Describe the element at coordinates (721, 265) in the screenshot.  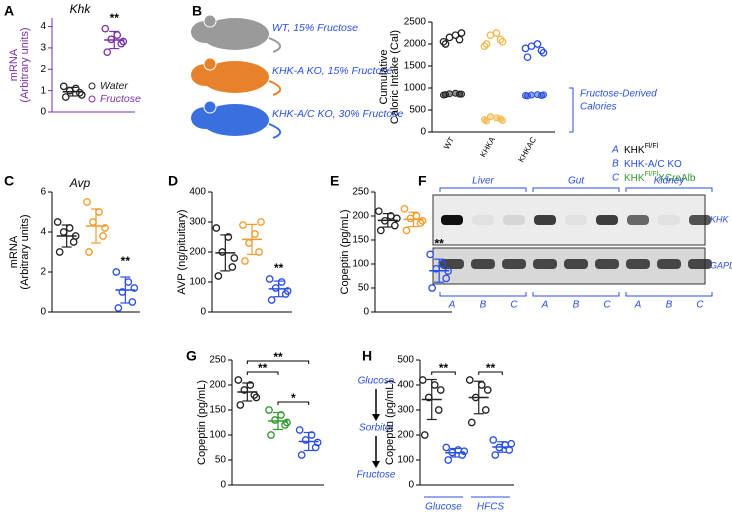
I see `row-label: GAPDH` at that location.